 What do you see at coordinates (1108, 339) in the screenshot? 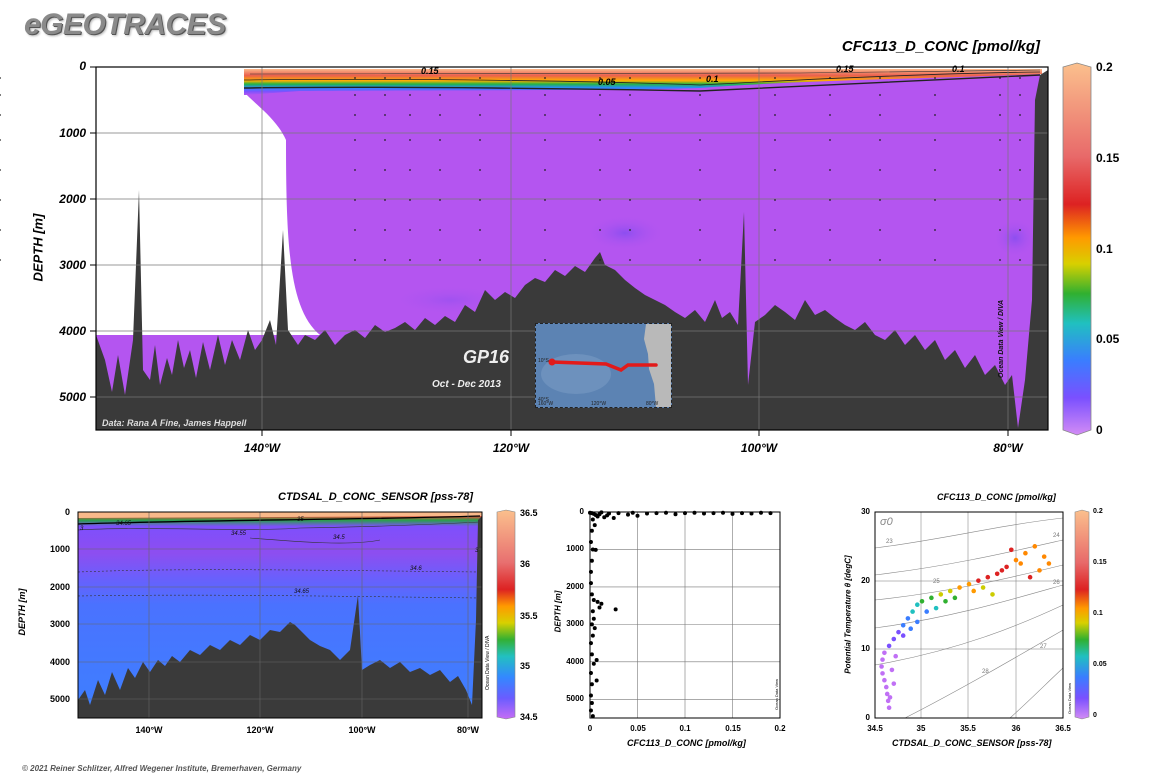
I see `main-cbar-tick: 0.05` at bounding box center [1108, 339].